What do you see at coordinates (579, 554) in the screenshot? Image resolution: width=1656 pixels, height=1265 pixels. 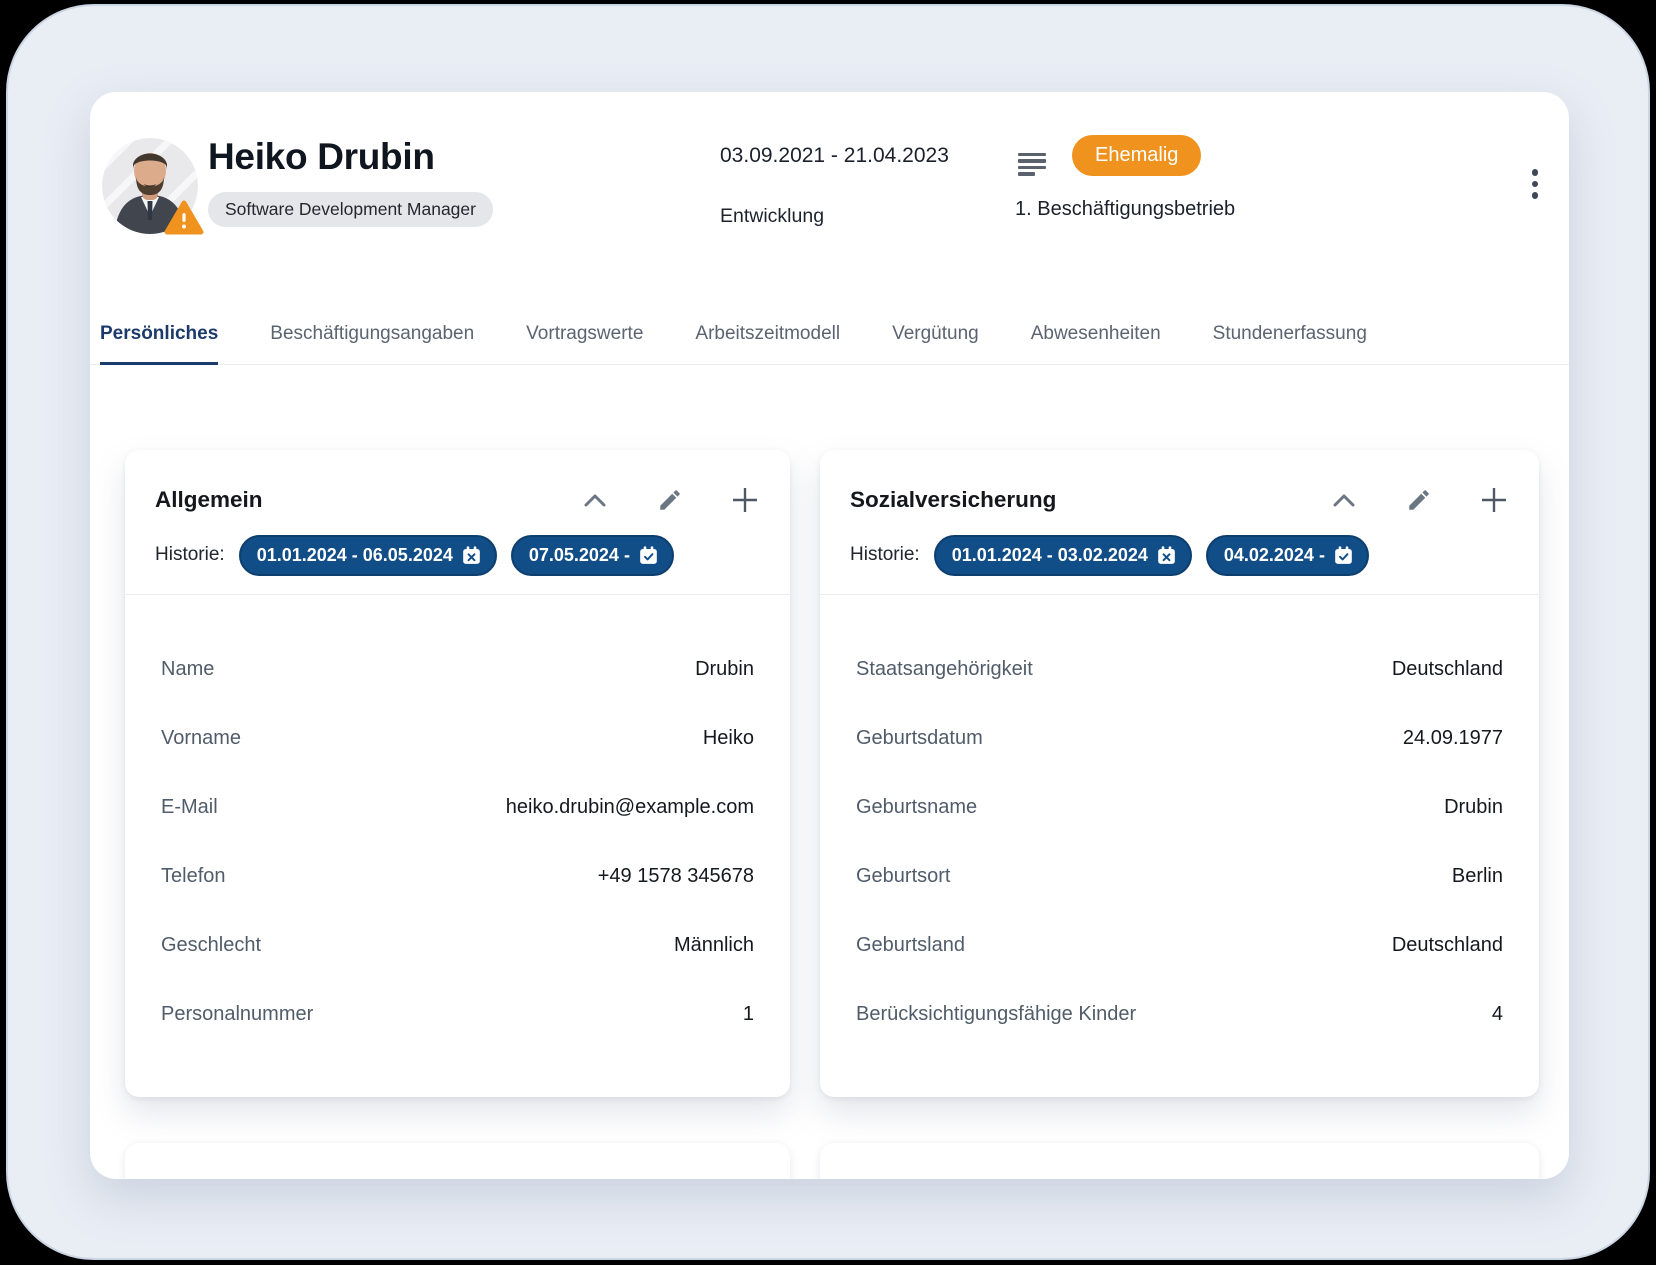 I see `history-pill-label: 07.05.2024 -` at bounding box center [579, 554].